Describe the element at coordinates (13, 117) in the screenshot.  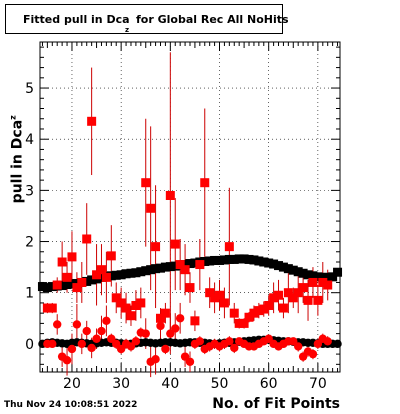
I see `y-axis-label-subscript: z` at that location.